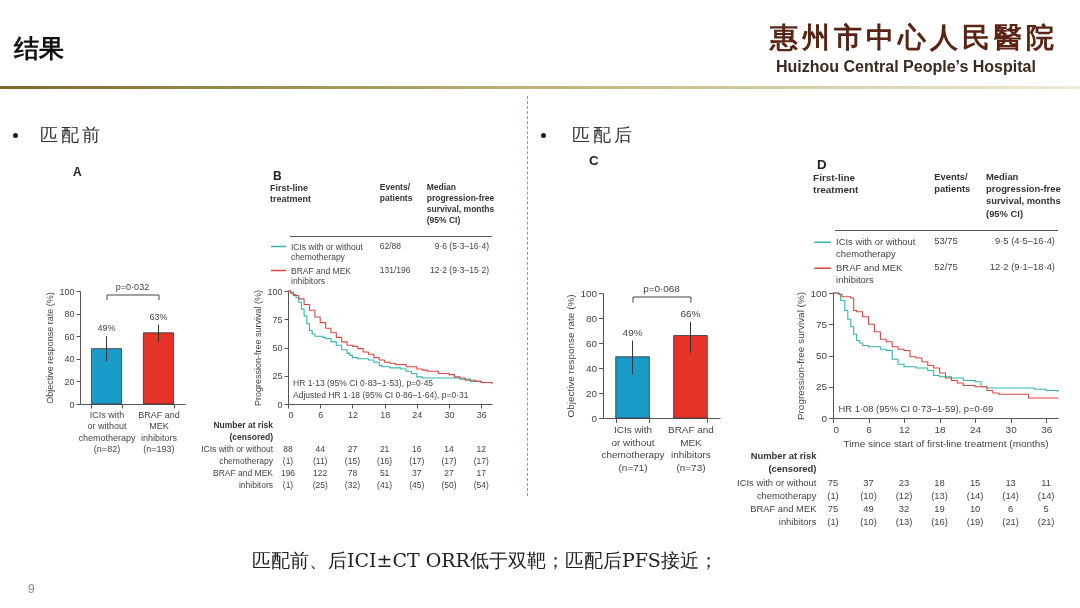 The image size is (1080, 608). What do you see at coordinates (906, 67) in the screenshot?
I see `text: Huizhou Central People’s Hospital` at bounding box center [906, 67].